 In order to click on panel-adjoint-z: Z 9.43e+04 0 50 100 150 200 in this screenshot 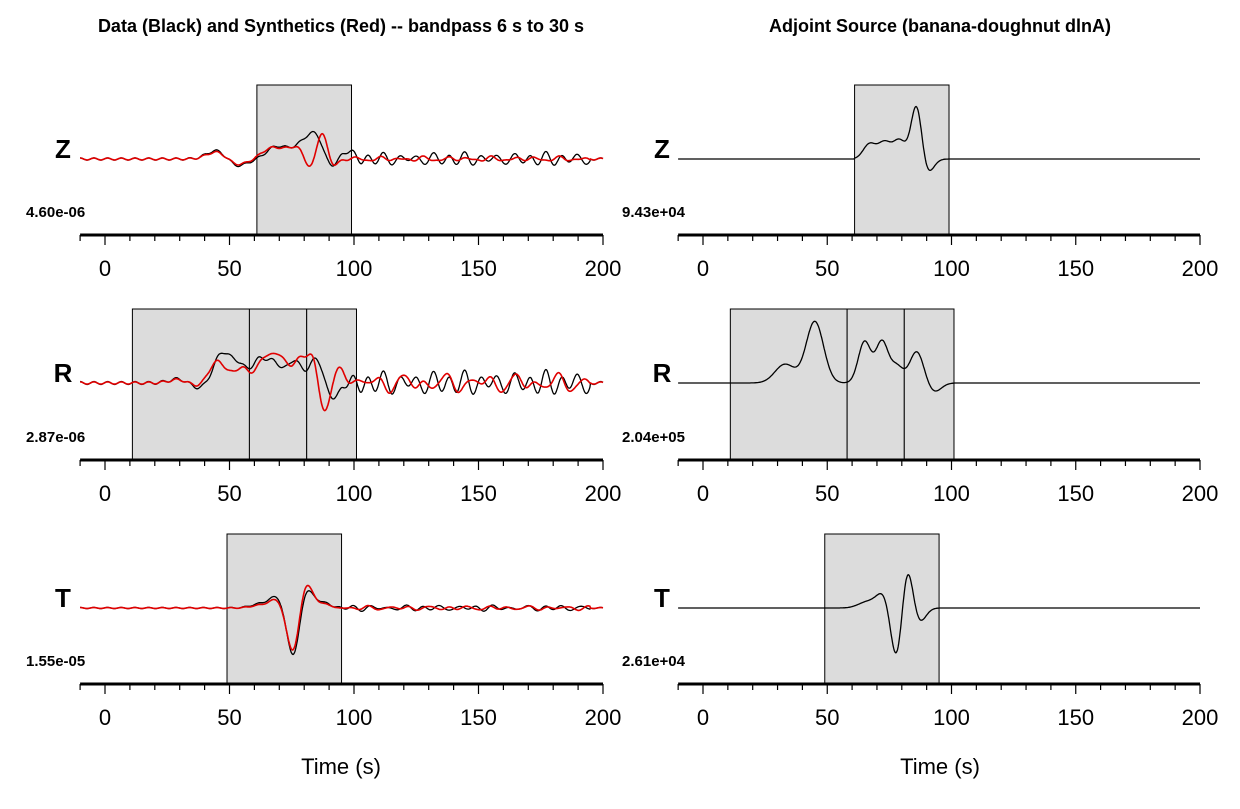, I will do `click(920, 182)`.